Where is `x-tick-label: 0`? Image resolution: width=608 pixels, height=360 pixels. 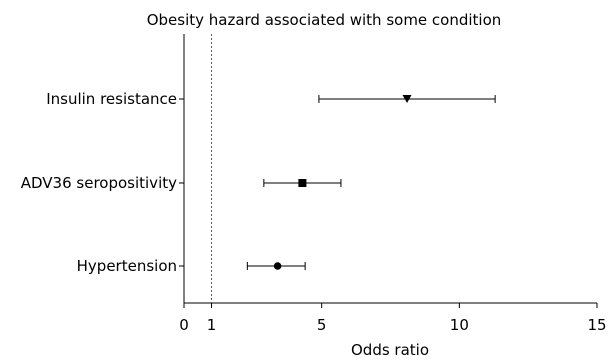 x-tick-label: 0 is located at coordinates (184, 325).